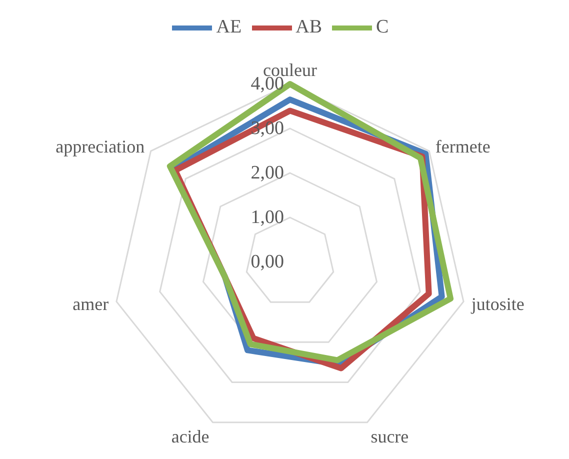 The height and width of the screenshot is (459, 569). What do you see at coordinates (267, 217) in the screenshot?
I see `y-tick-label: 1,00` at bounding box center [267, 217].